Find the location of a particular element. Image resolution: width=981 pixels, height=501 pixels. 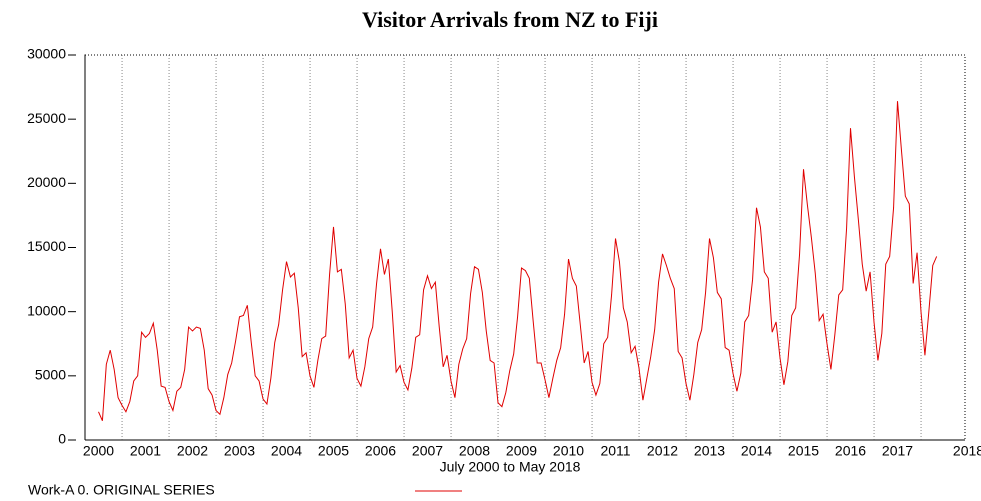

x-tick-label: 2018 is located at coordinates (967, 451).